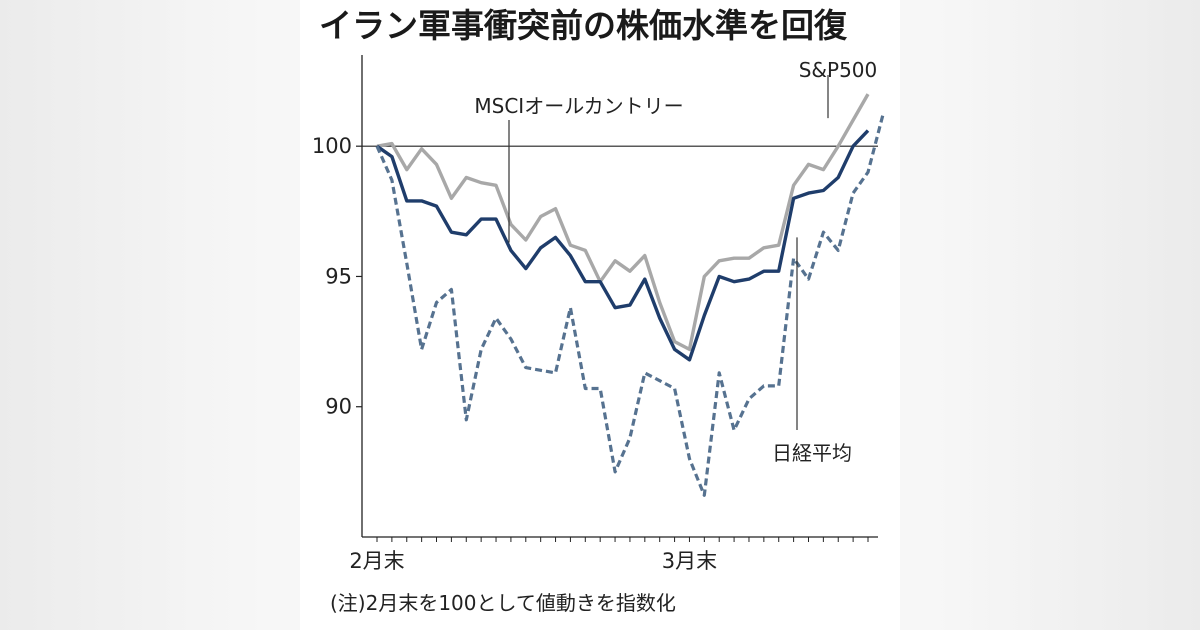  What do you see at coordinates (838, 70) in the screenshot?
I see `sp500-label: S&P500` at bounding box center [838, 70].